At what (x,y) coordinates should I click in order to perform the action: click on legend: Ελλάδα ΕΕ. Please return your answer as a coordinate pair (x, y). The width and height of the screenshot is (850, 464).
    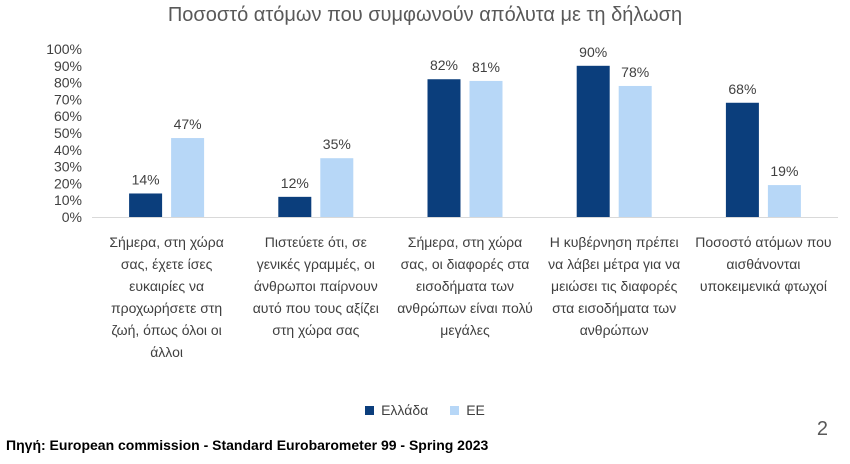
    Looking at the image, I should click on (425, 410).